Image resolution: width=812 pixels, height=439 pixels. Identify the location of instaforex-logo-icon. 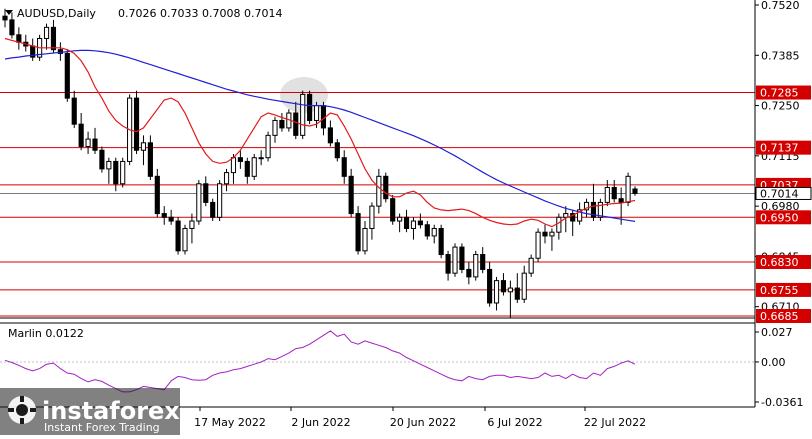
(22, 410).